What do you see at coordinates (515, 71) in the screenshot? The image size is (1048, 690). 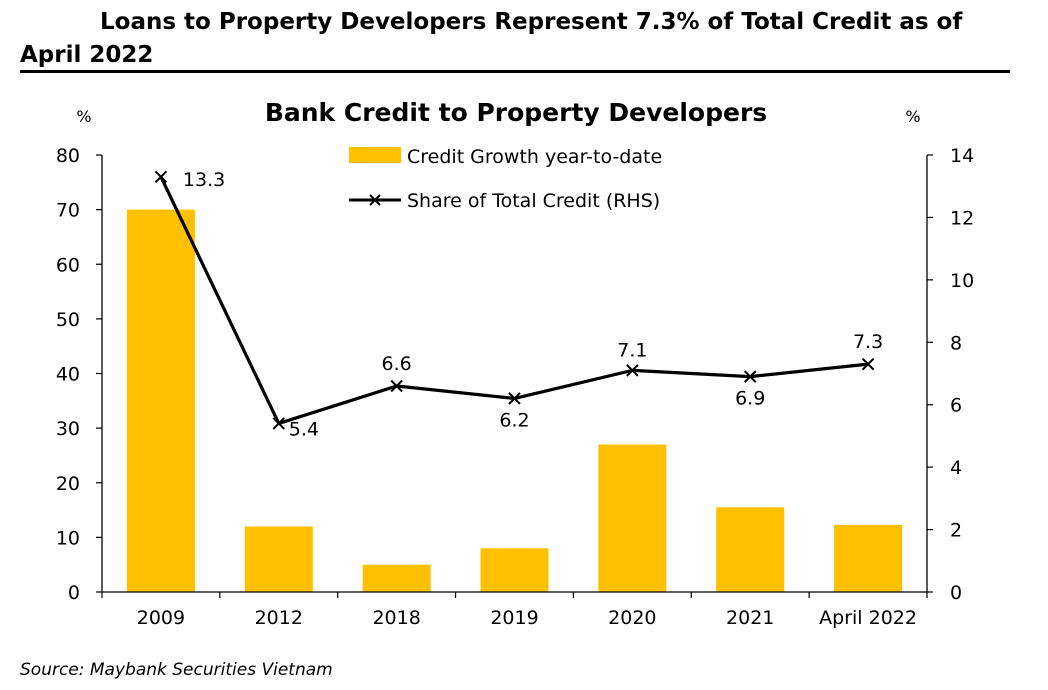 I see `headline-rule` at bounding box center [515, 71].